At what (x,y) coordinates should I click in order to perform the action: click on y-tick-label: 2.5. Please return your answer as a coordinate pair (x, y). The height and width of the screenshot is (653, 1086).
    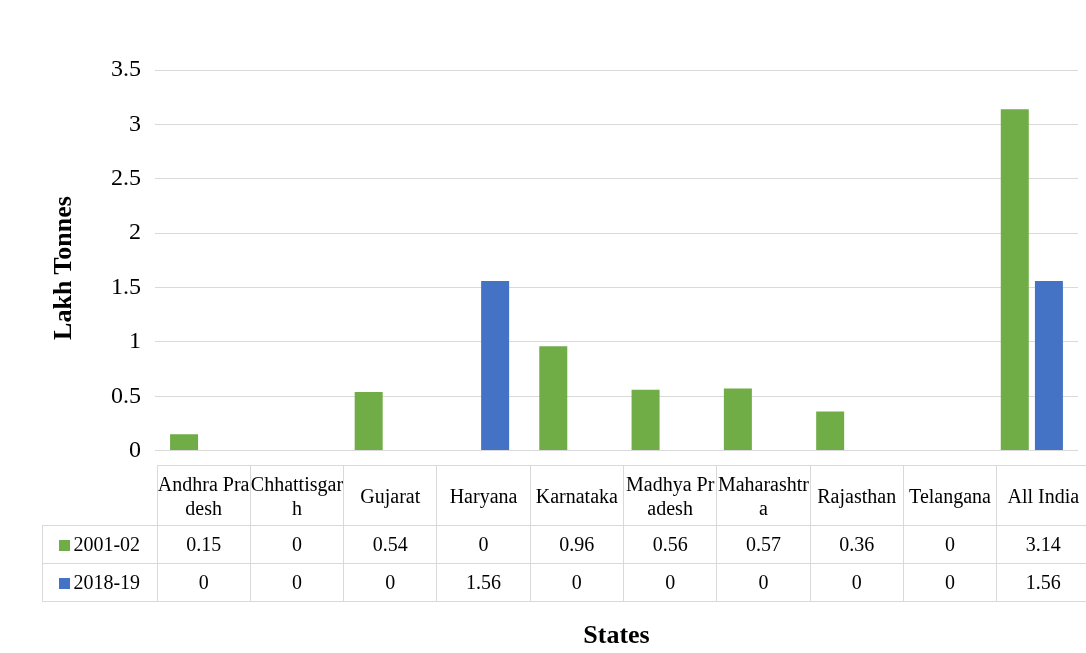
    Looking at the image, I should click on (126, 177).